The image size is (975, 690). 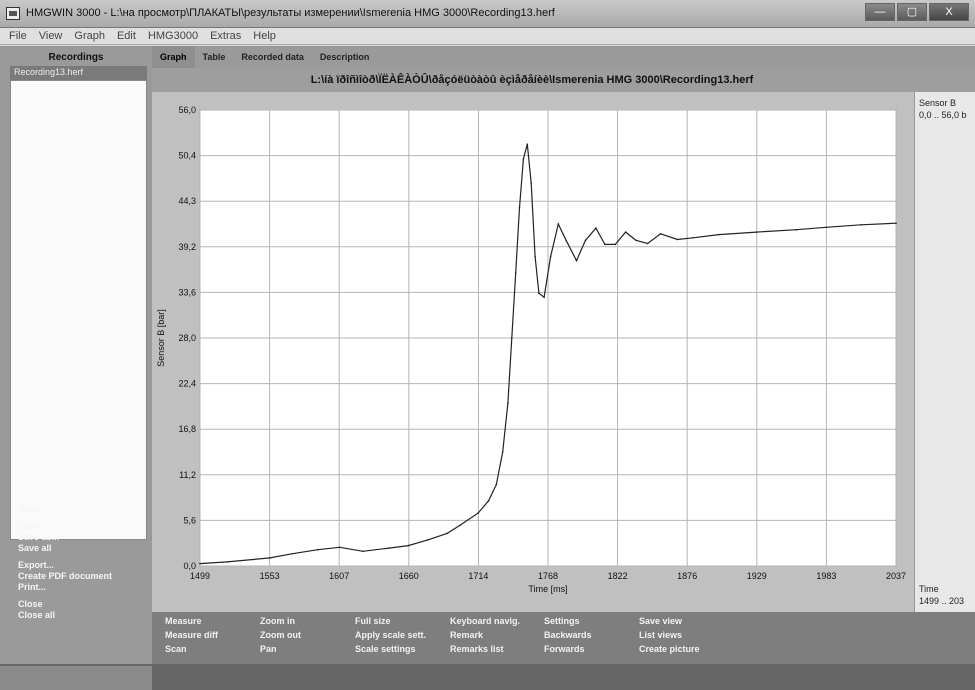 I want to click on x-tick-label: 1929, so click(x=757, y=576).